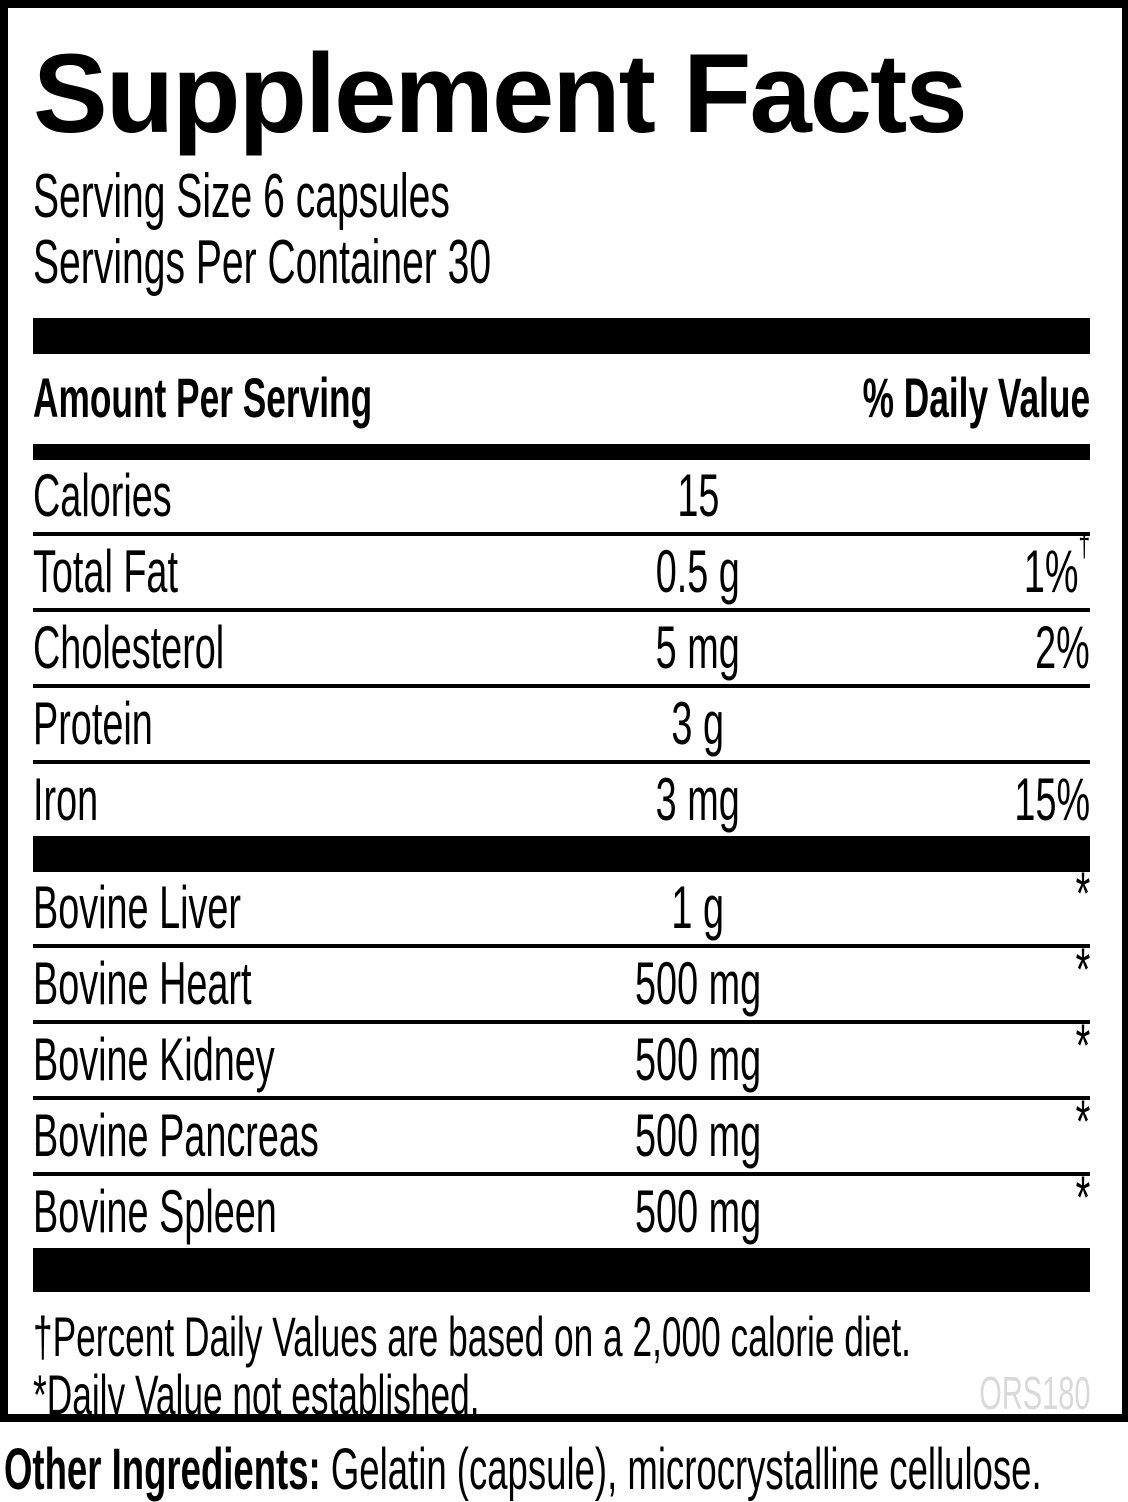 The width and height of the screenshot is (1128, 1502). Describe the element at coordinates (66, 799) in the screenshot. I see `nutrient-name: Iron` at that location.